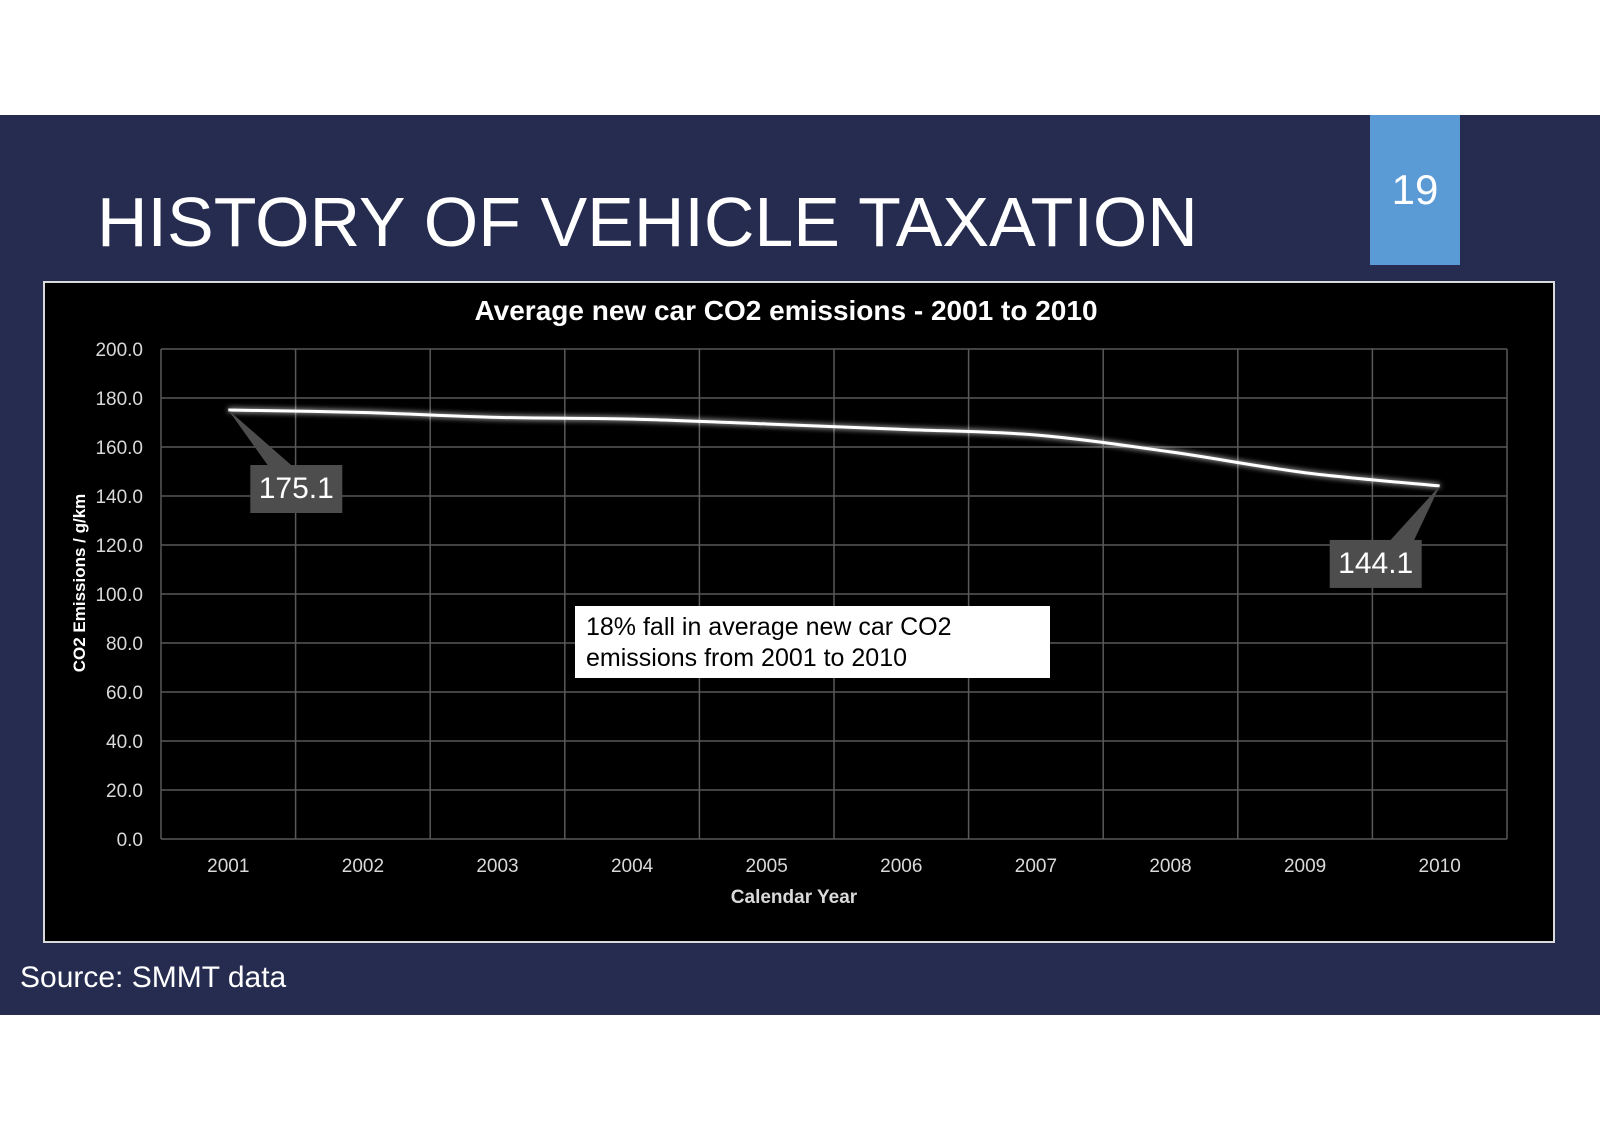 The image size is (1600, 1131). Describe the element at coordinates (119, 497) in the screenshot. I see `y-tick-label: 140.0` at that location.